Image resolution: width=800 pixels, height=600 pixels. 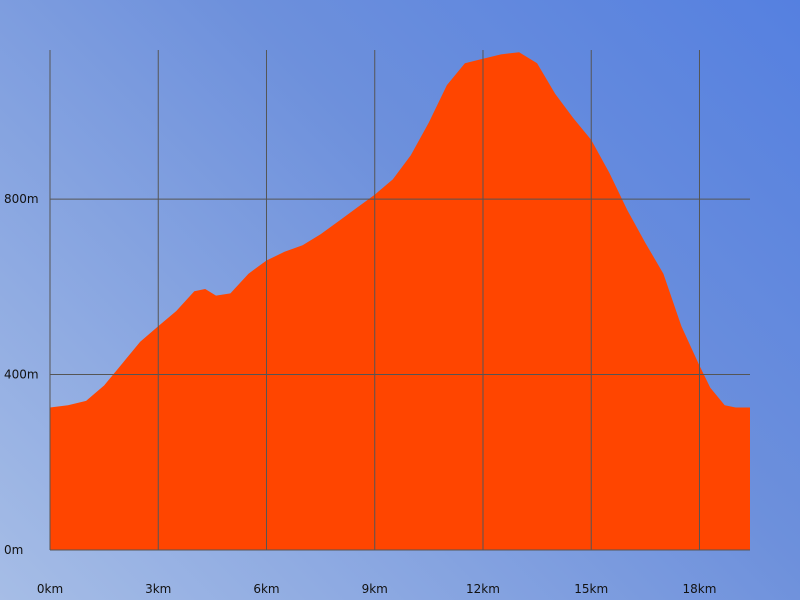 What do you see at coordinates (375, 589) in the screenshot?
I see `x-tick-label: 9km` at bounding box center [375, 589].